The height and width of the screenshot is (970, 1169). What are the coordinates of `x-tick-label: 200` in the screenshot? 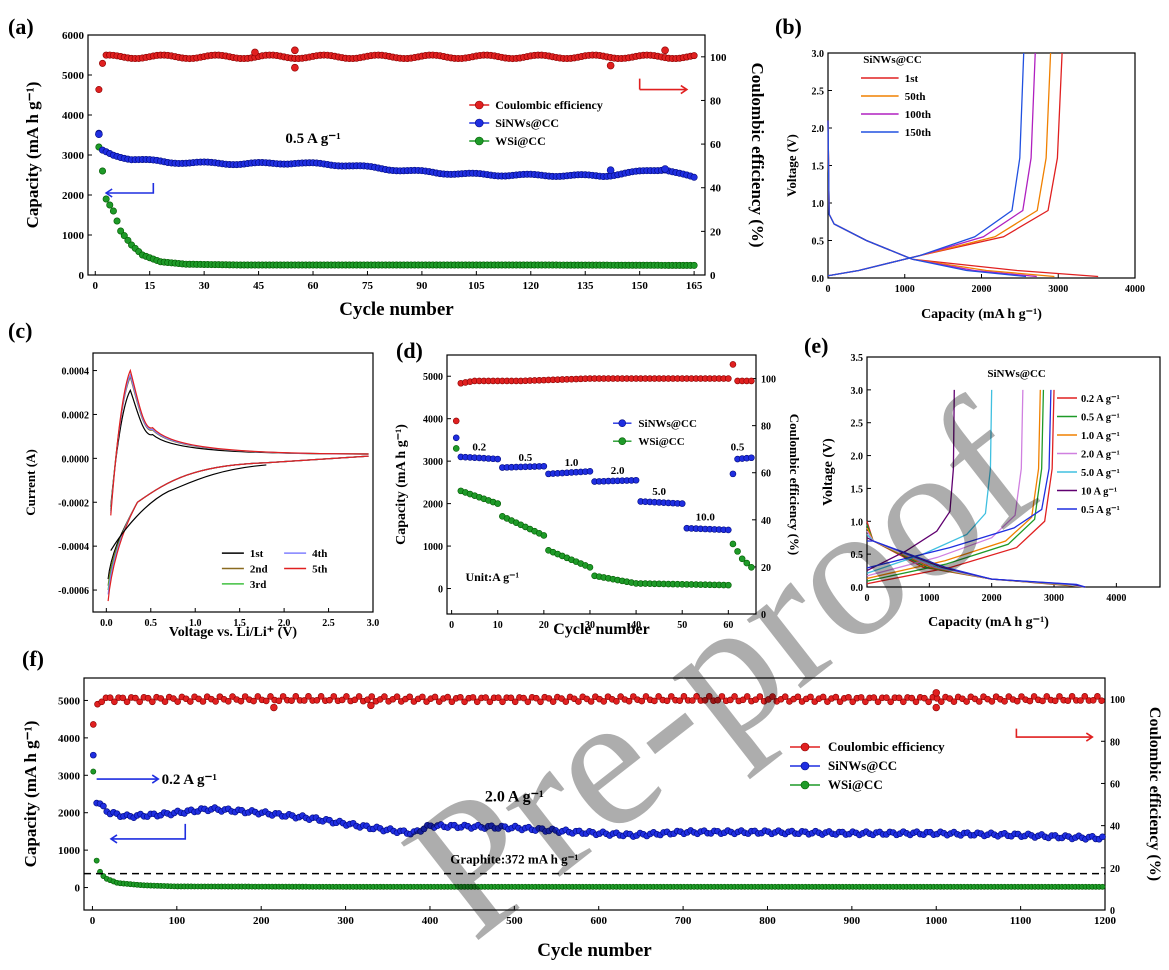 It's located at (261, 921).